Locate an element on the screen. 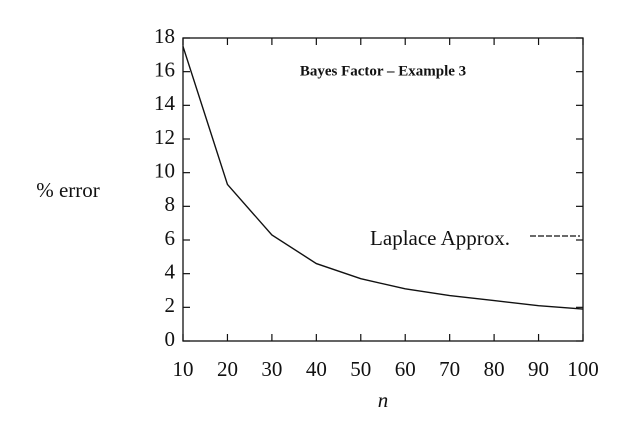  y-tick-label: 2 is located at coordinates (170, 305).